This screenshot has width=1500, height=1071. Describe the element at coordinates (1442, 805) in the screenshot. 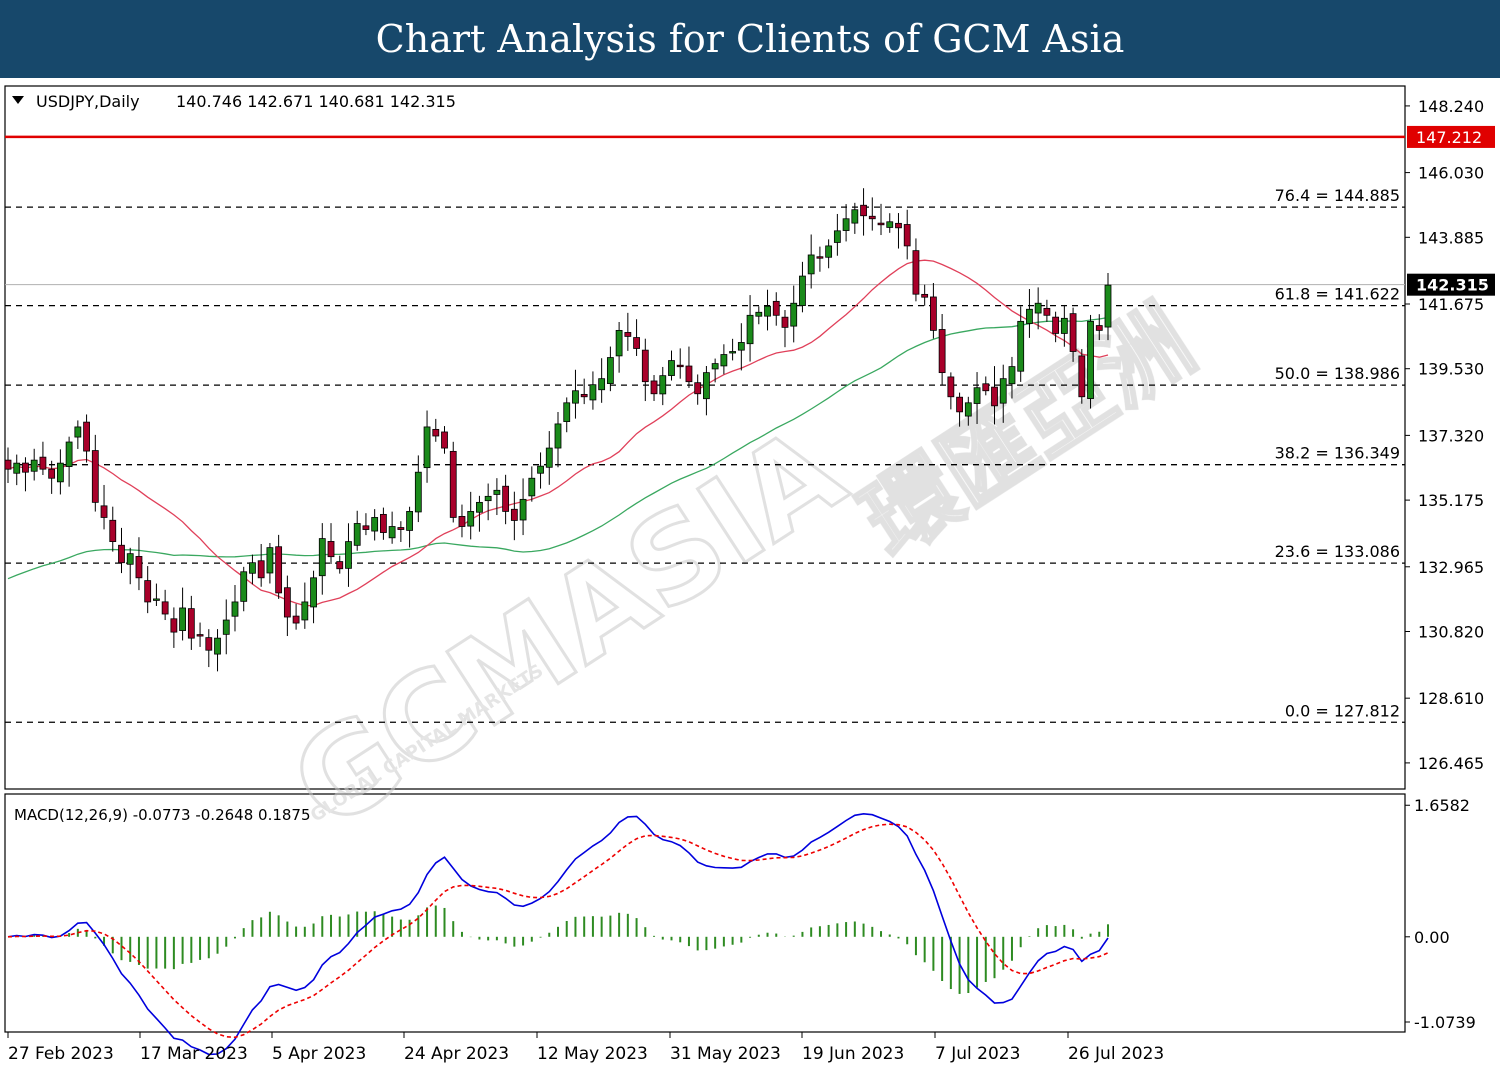

I see `macd-tick-label: 1.6582` at that location.